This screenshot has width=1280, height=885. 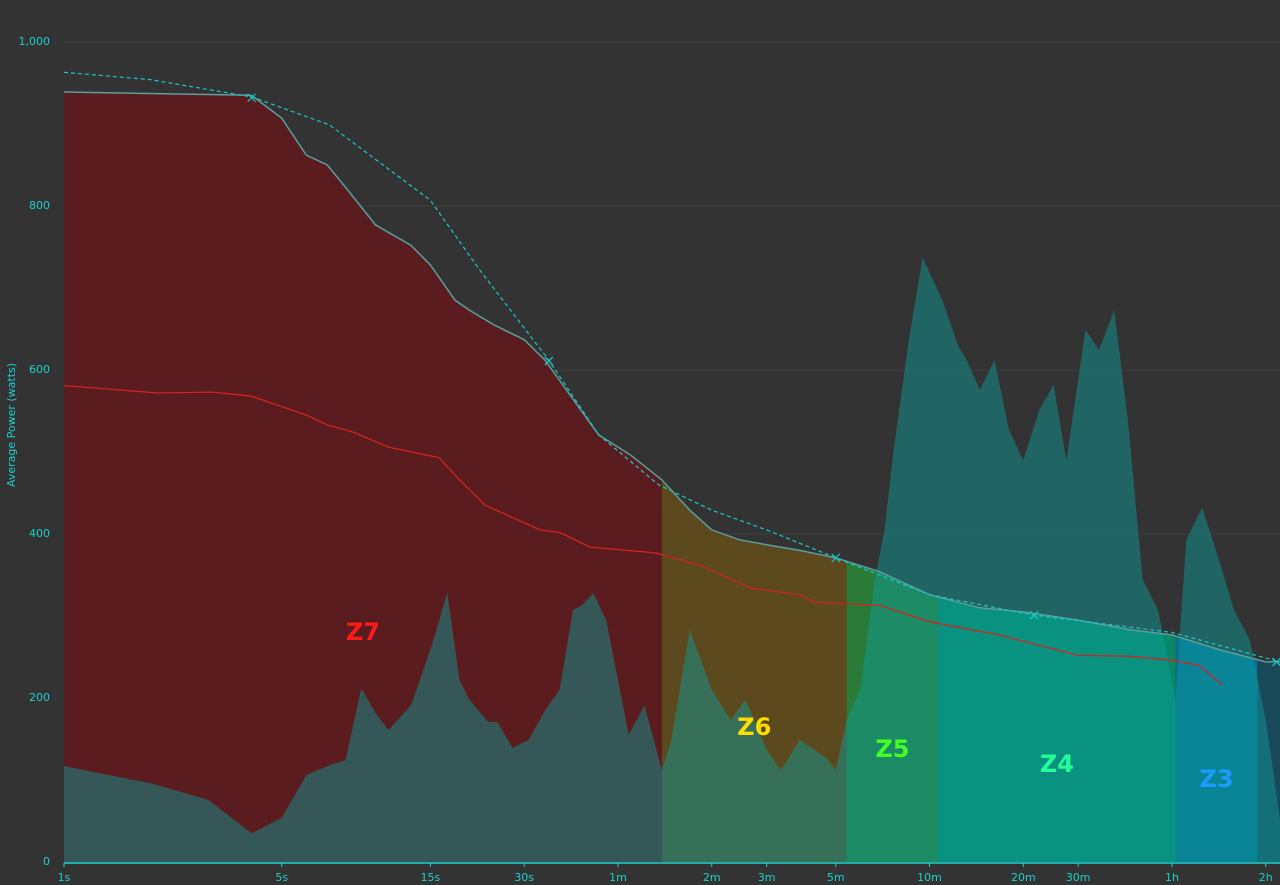 I want to click on x-tick-label: 2m, so click(x=712, y=877).